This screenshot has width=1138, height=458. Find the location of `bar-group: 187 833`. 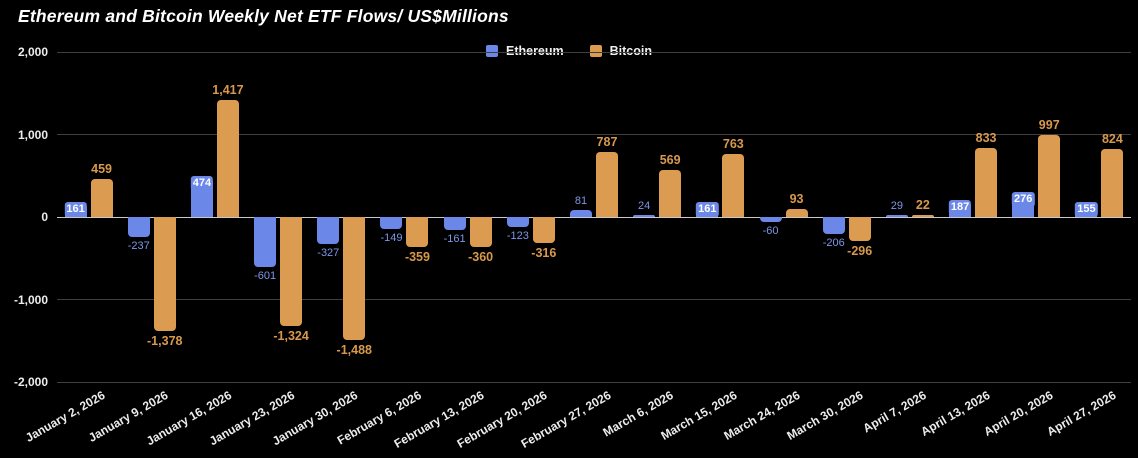

bar-group: 187 833 is located at coordinates (972, 217).